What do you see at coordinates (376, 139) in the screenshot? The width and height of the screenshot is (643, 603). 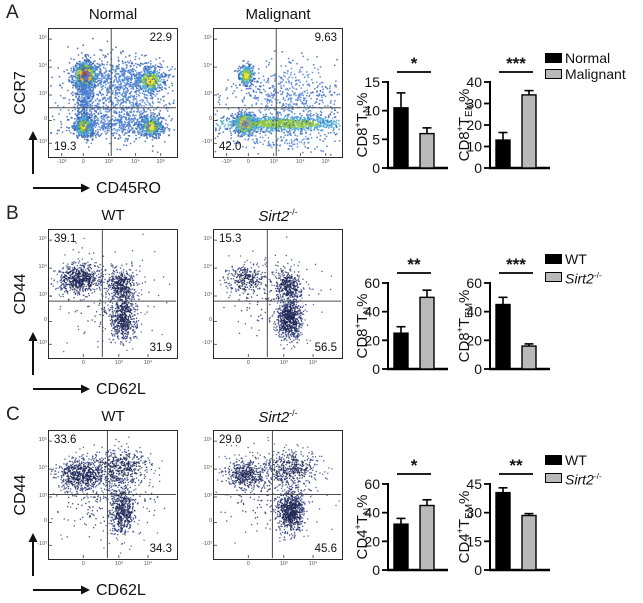 I see `y-tick-label: 5` at bounding box center [376, 139].